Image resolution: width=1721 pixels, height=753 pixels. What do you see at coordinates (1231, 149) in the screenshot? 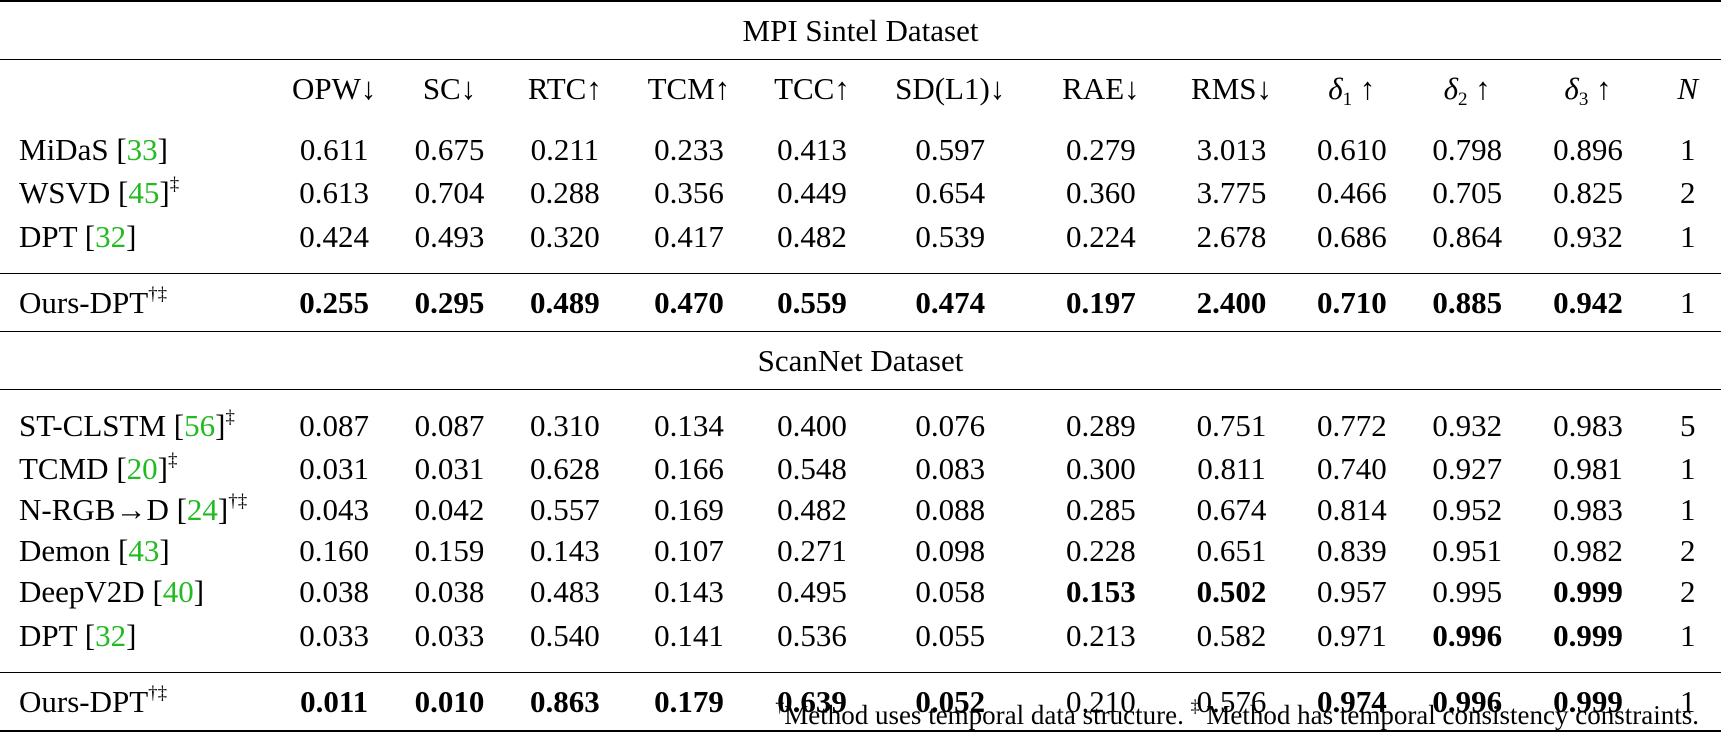
I see `value: 3.013` at bounding box center [1231, 149].